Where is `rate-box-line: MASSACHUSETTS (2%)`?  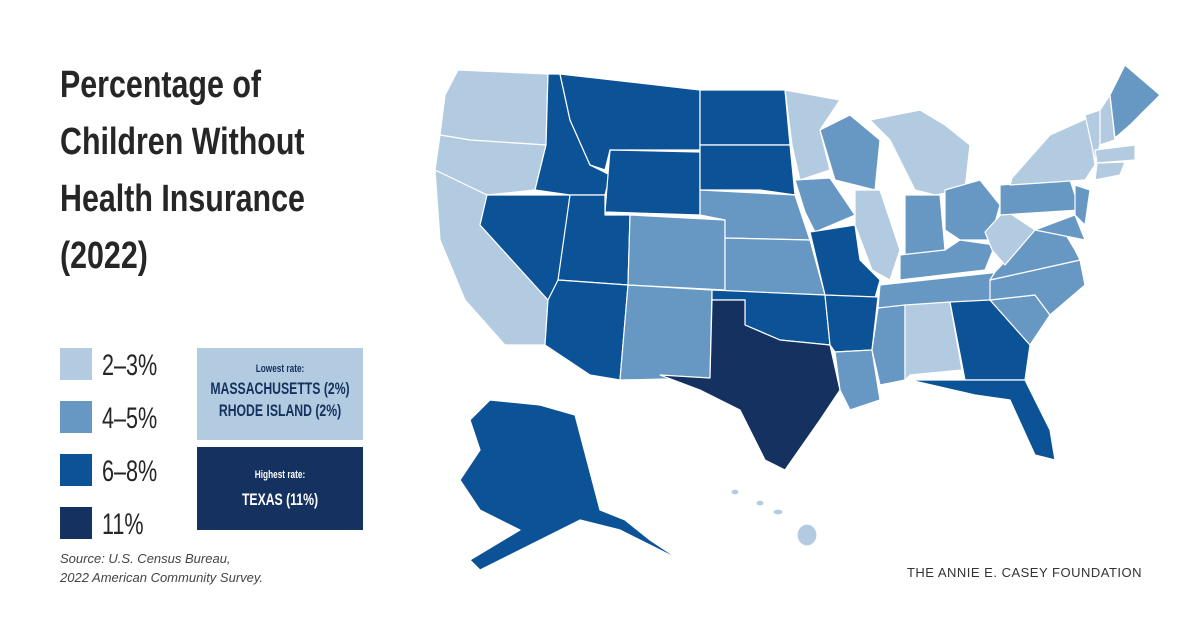
rate-box-line: MASSACHUSETTS (2%) is located at coordinates (279, 389).